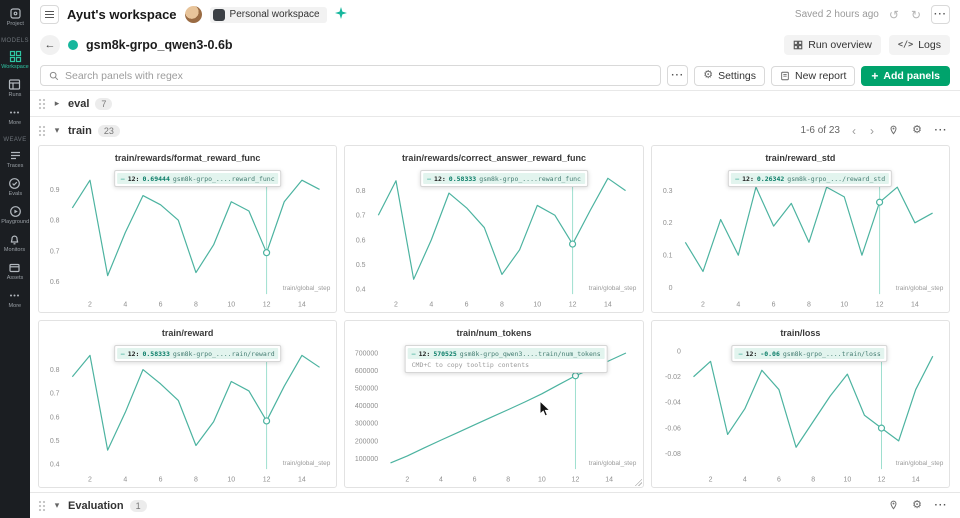 The image size is (960, 518). What do you see at coordinates (218, 14) in the screenshot?
I see `workspace-badge-icon` at bounding box center [218, 14].